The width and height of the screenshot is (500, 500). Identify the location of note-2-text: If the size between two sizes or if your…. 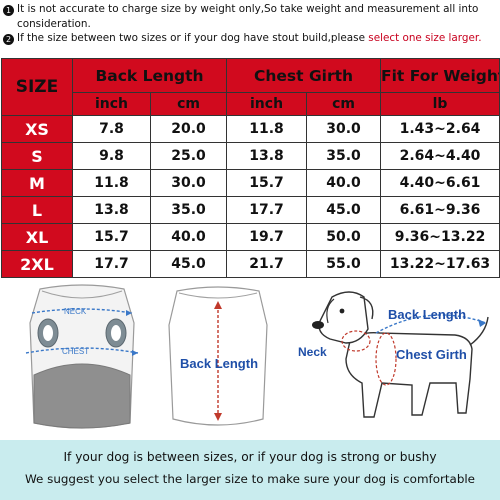
(193, 38).